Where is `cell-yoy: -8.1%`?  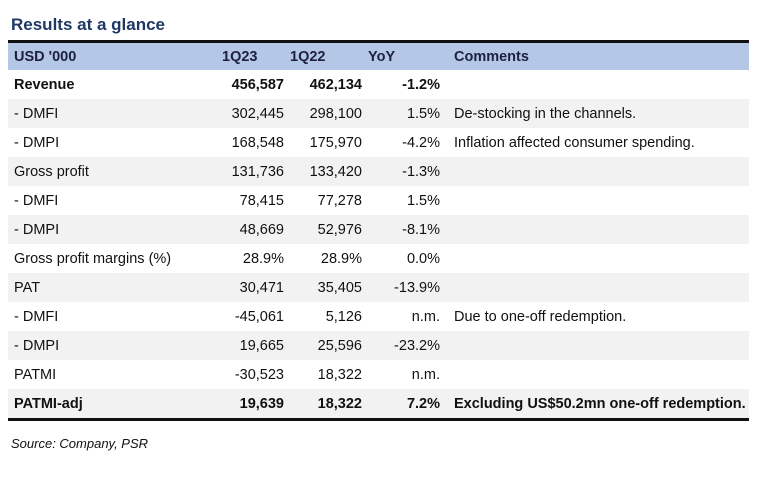 cell-yoy: -8.1% is located at coordinates (401, 229).